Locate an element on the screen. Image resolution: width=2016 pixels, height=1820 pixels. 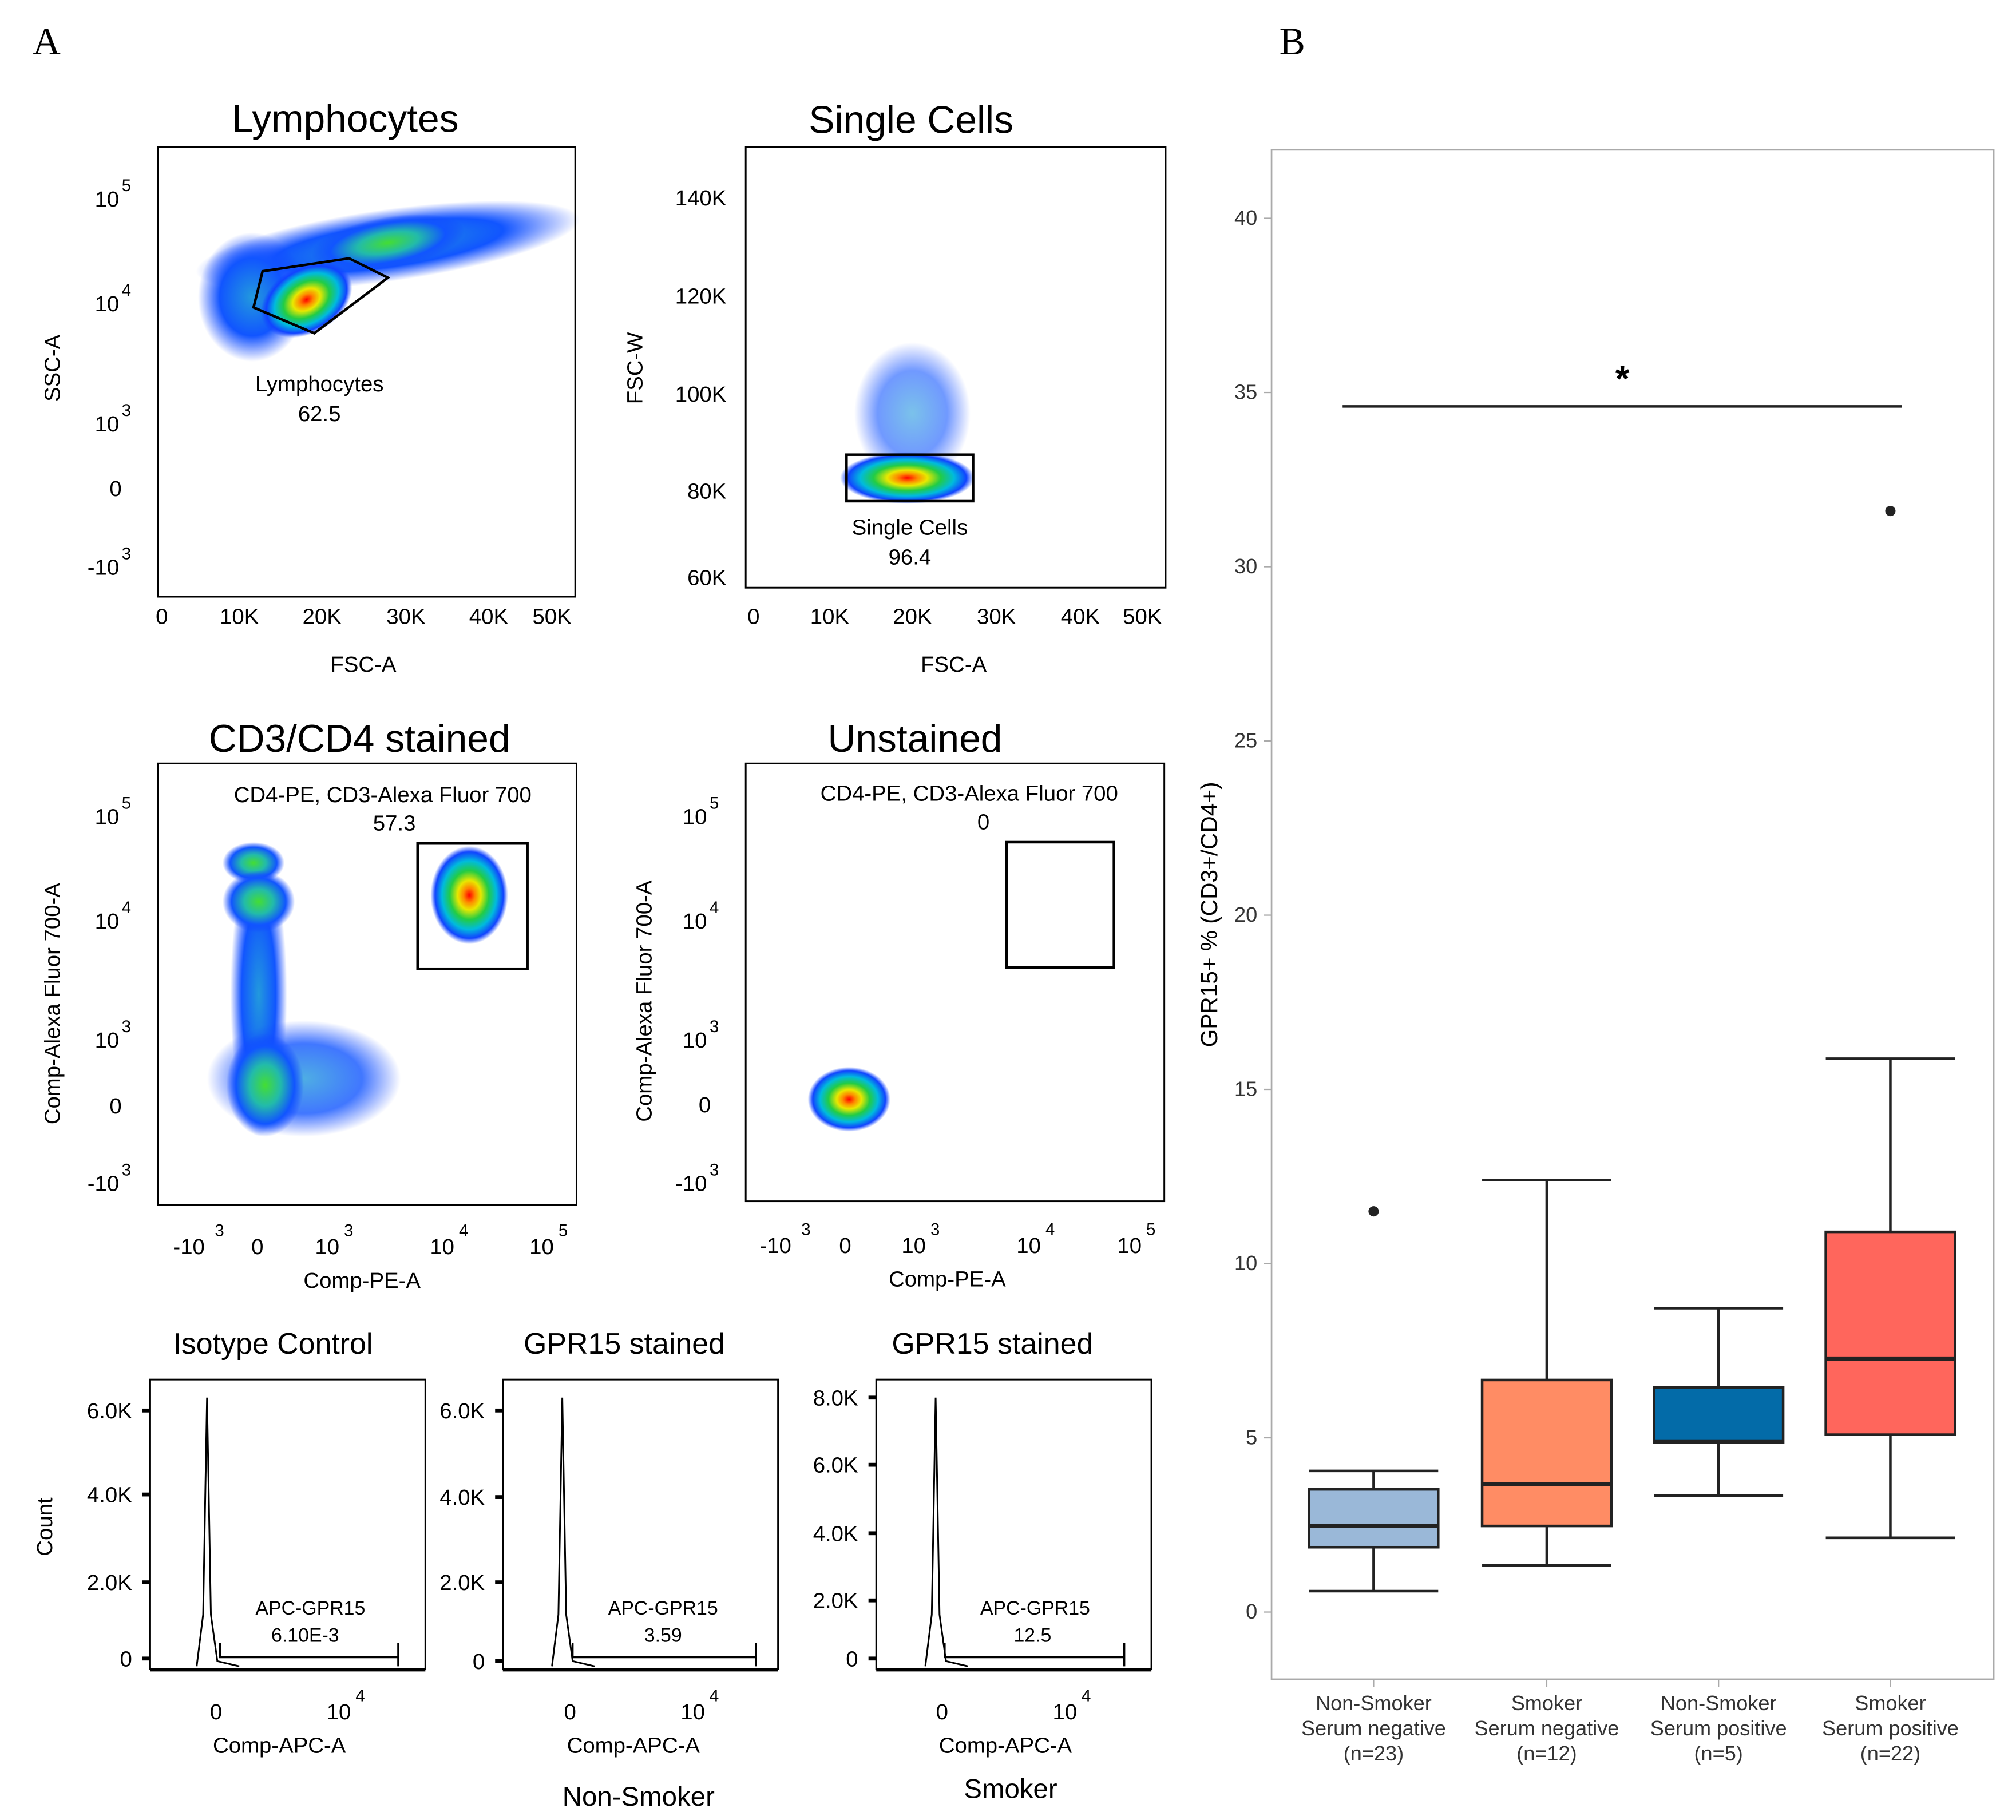
y-tick-label: 30 is located at coordinates (1245, 566).